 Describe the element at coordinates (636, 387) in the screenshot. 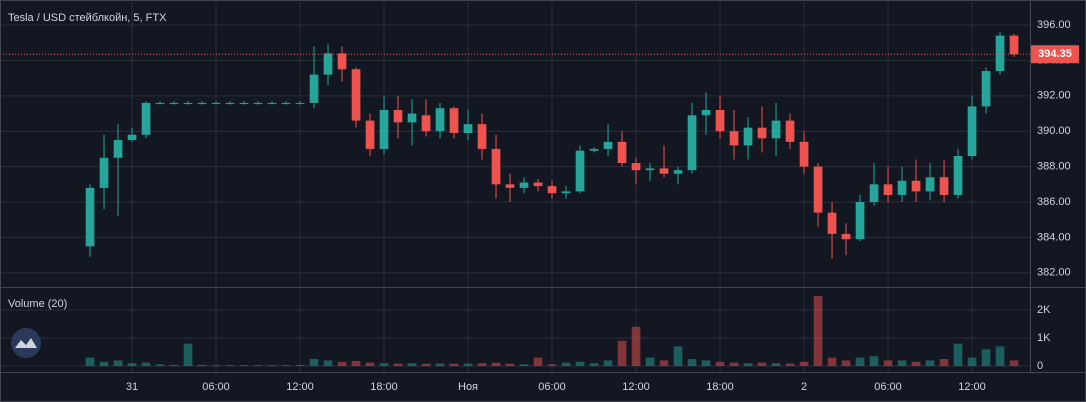

I see `x-tick-label: 12:00` at that location.